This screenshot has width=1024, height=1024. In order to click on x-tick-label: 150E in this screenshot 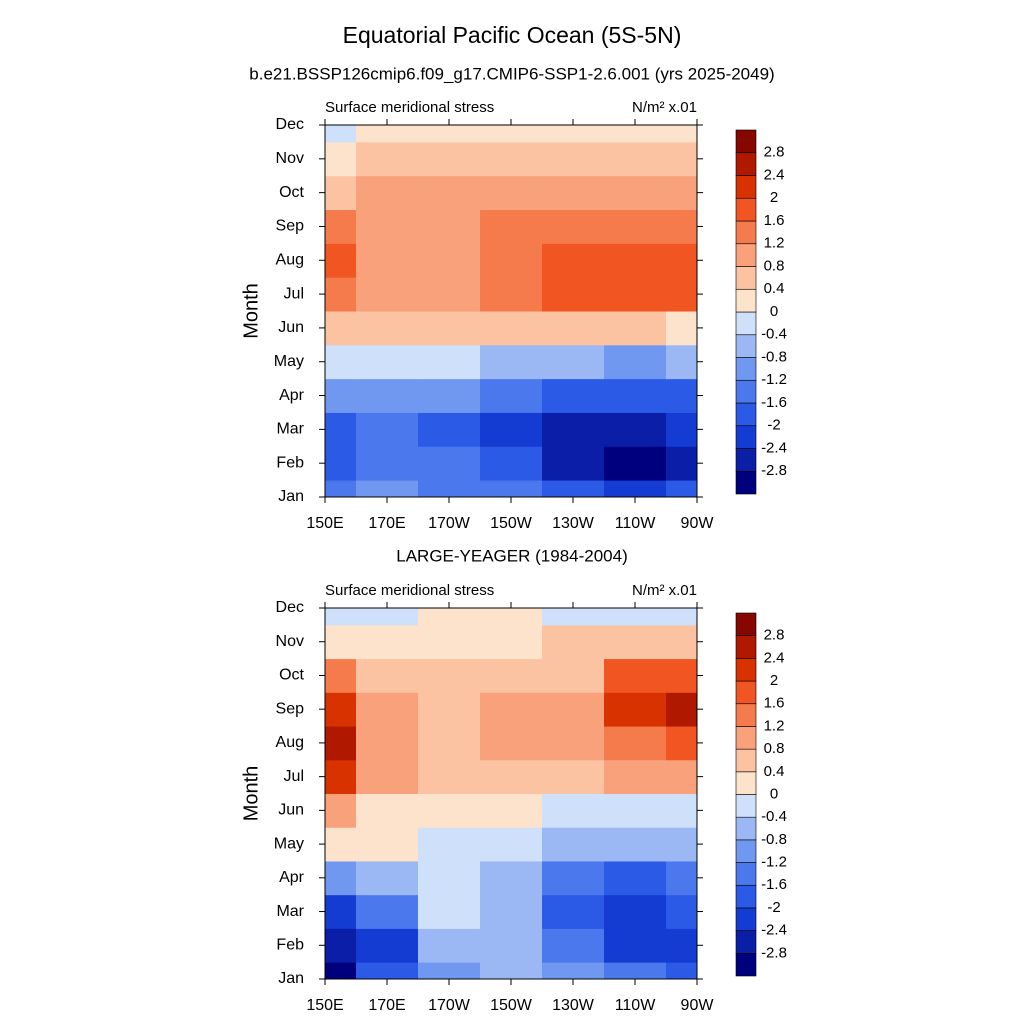, I will do `click(324, 523)`.